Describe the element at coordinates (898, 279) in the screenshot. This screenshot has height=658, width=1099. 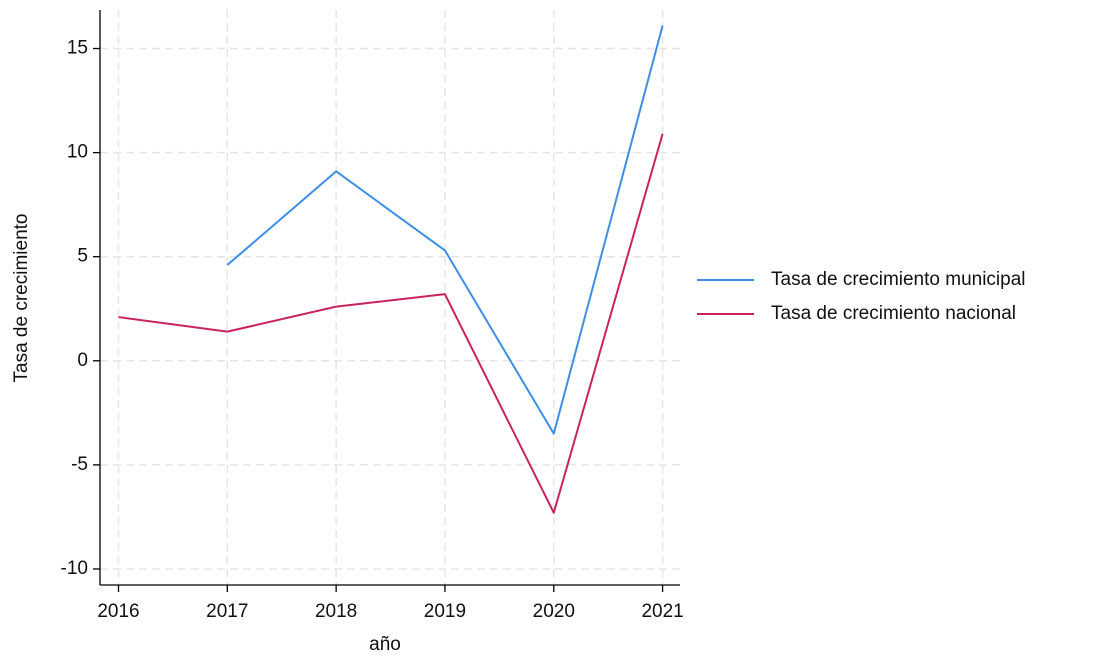
I see `legend-label: Tasa de crecimiento municipal` at that location.